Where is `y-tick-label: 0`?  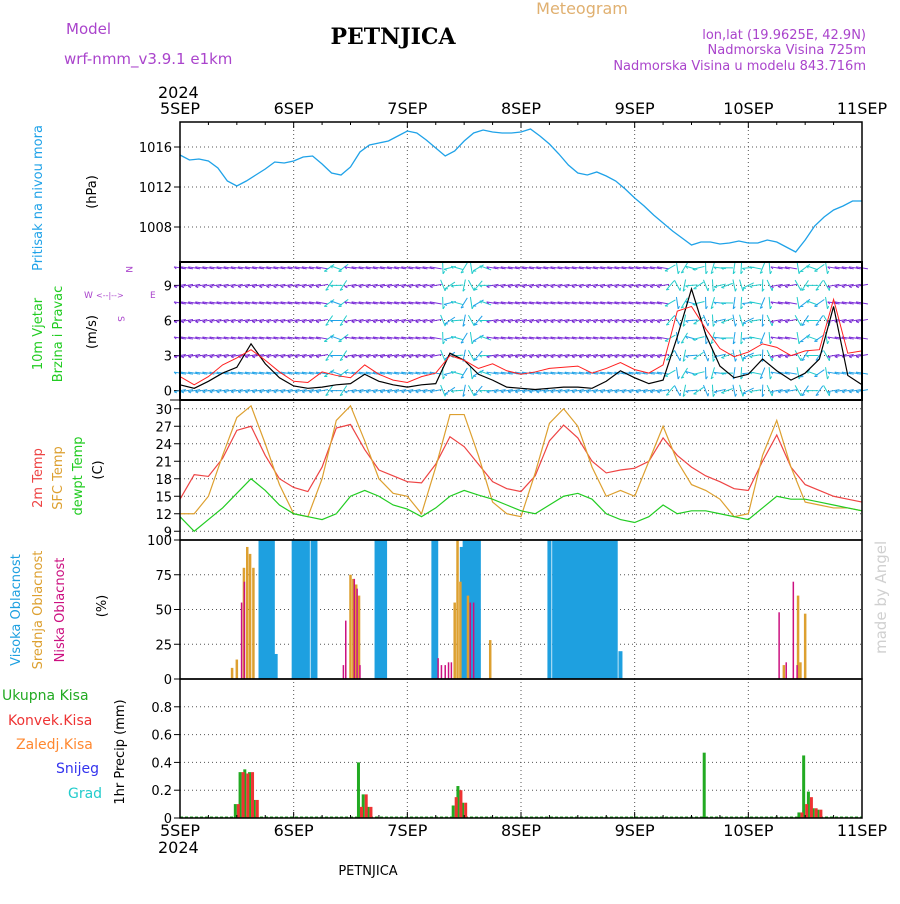 y-tick-label: 0 is located at coordinates (168, 392).